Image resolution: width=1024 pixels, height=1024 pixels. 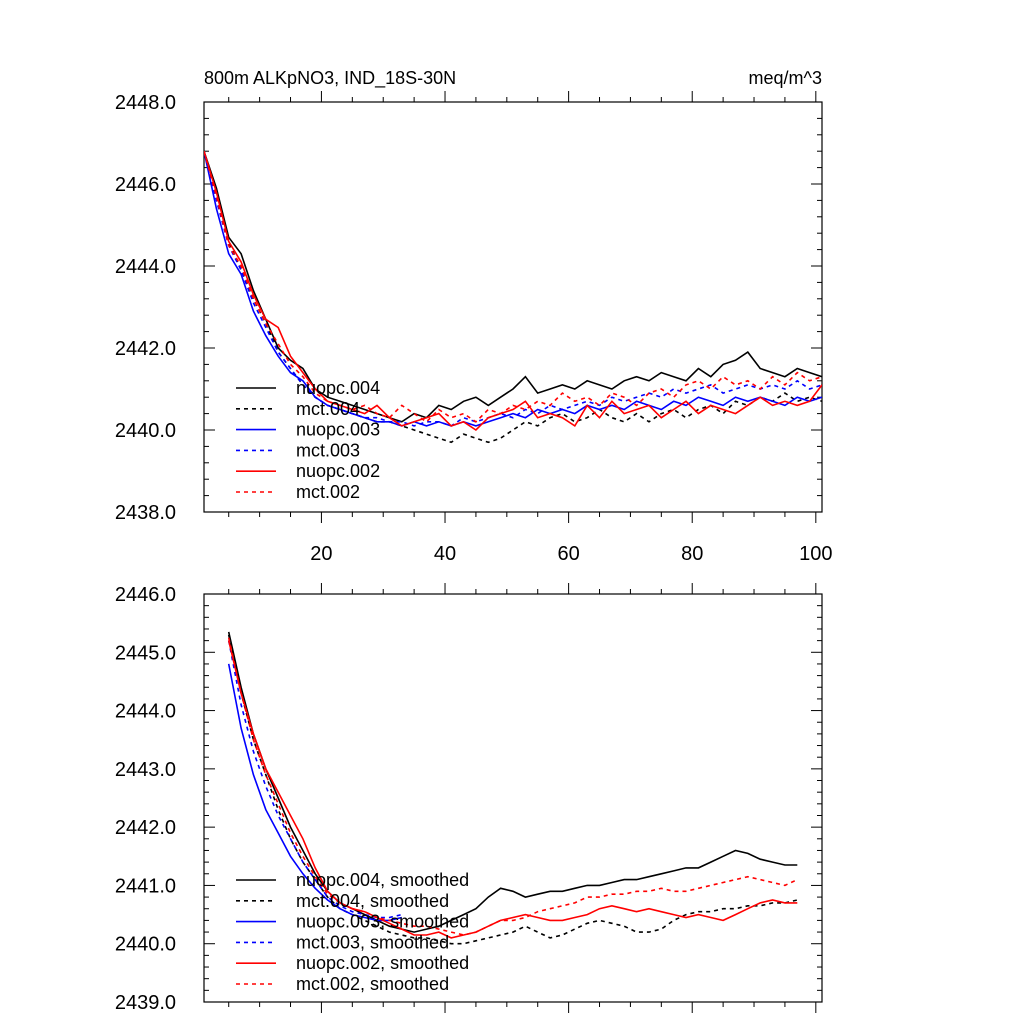 What do you see at coordinates (568, 554) in the screenshot?
I see `x-tick-label: 60` at bounding box center [568, 554].